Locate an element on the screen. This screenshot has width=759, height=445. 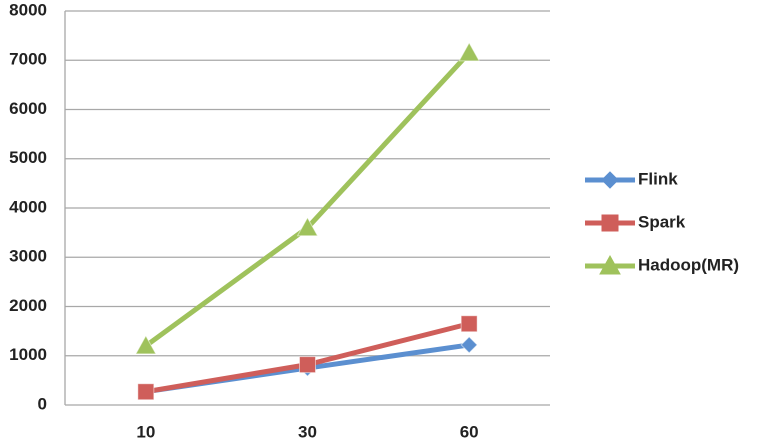
y-tick-label: 8000 is located at coordinates (28, 9).